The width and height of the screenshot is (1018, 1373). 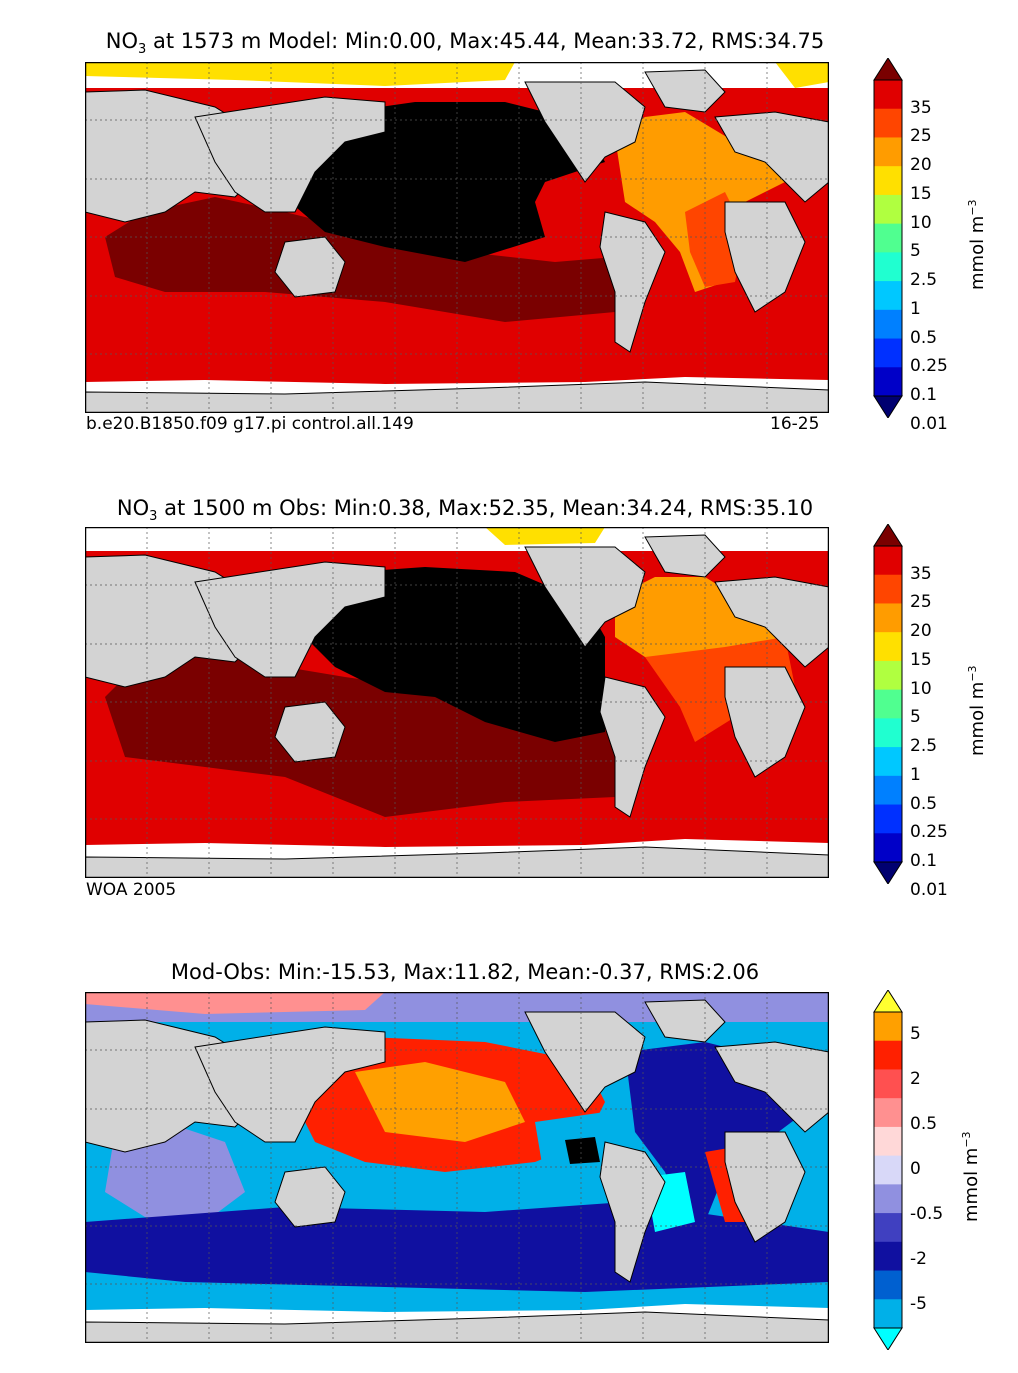 What do you see at coordinates (918, 1304) in the screenshot?
I see `colorbar-tick-label: -5` at bounding box center [918, 1304].